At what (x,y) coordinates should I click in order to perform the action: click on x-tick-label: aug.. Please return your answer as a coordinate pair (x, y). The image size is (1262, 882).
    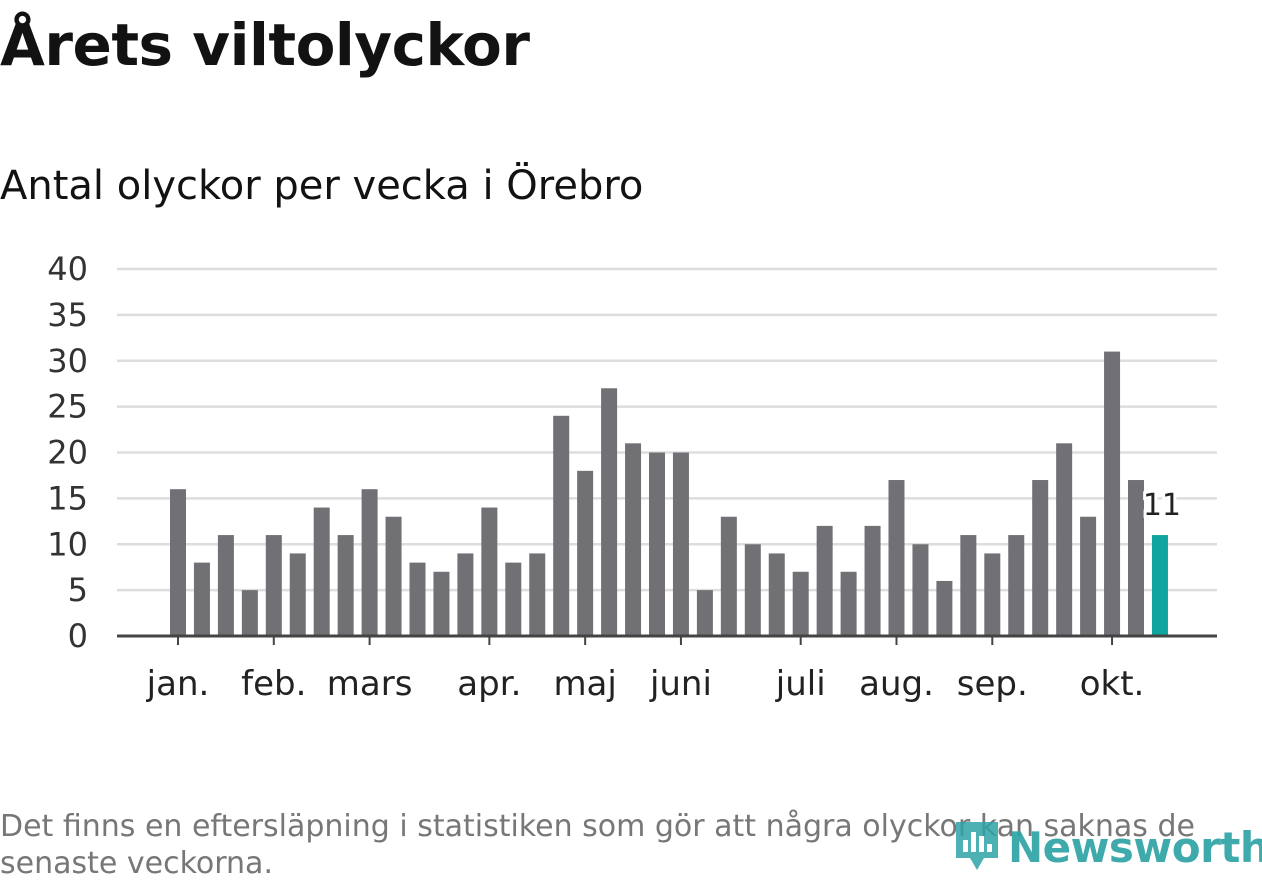
    Looking at the image, I should click on (896, 684).